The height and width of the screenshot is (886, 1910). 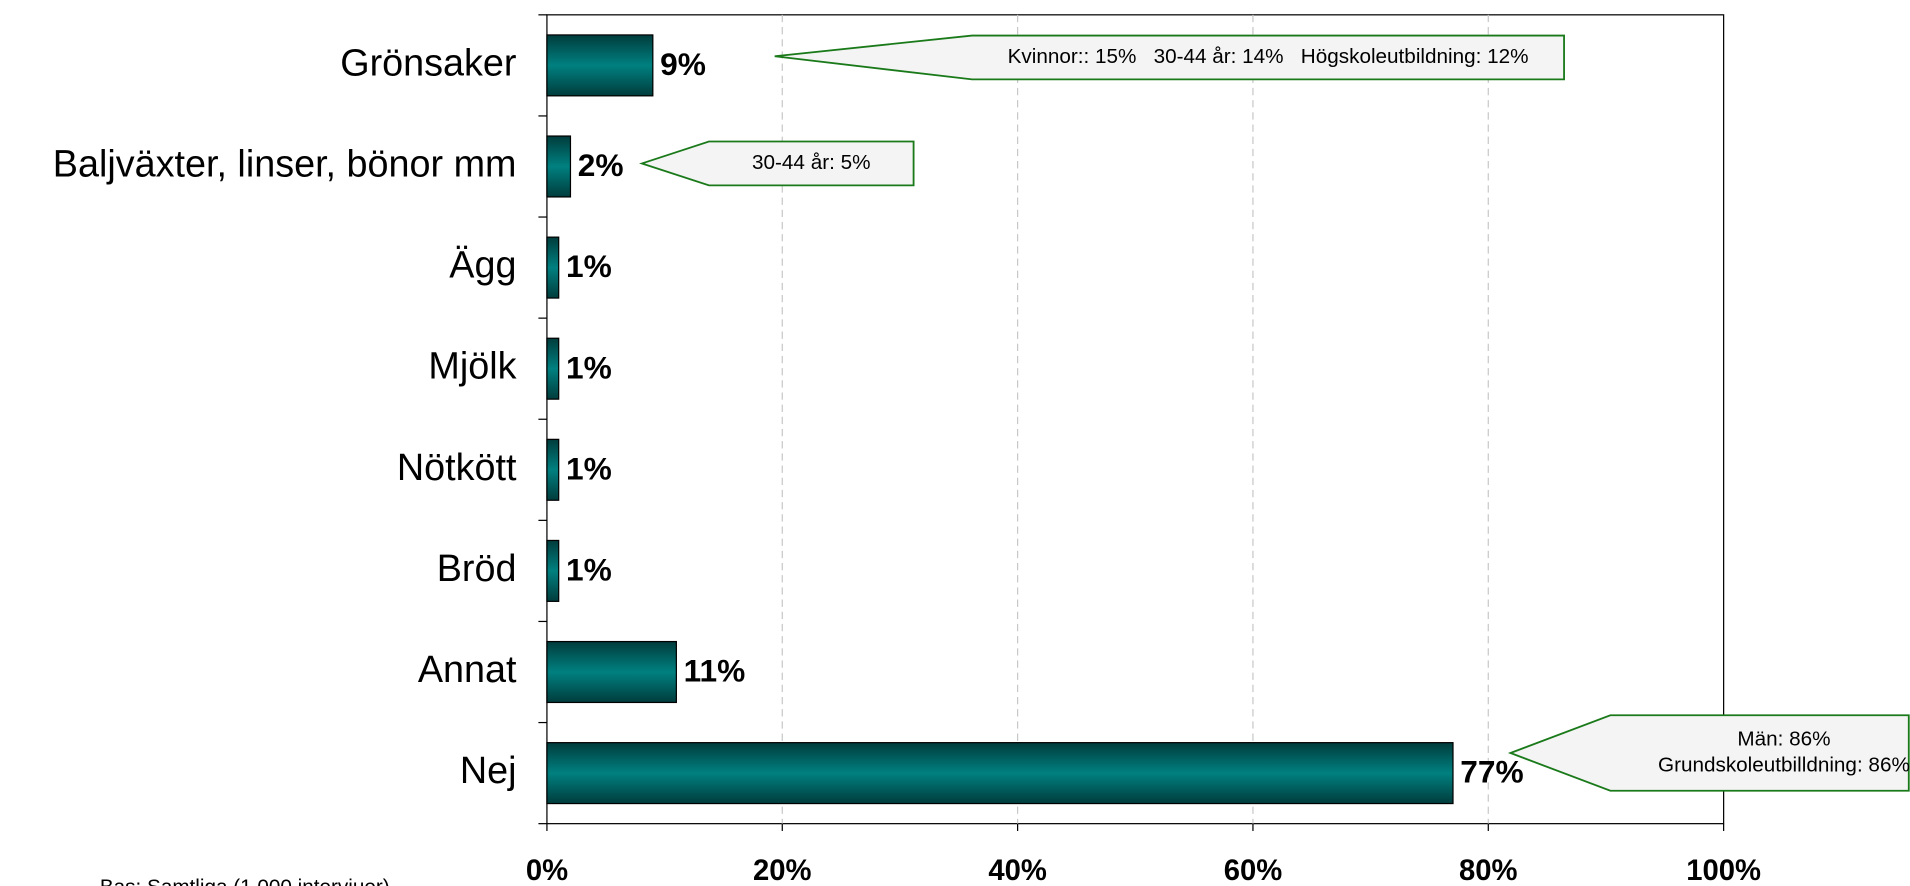 What do you see at coordinates (245, 881) in the screenshot?
I see `source-note: Bas: Samtliga (1 000 intervjuer)` at bounding box center [245, 881].